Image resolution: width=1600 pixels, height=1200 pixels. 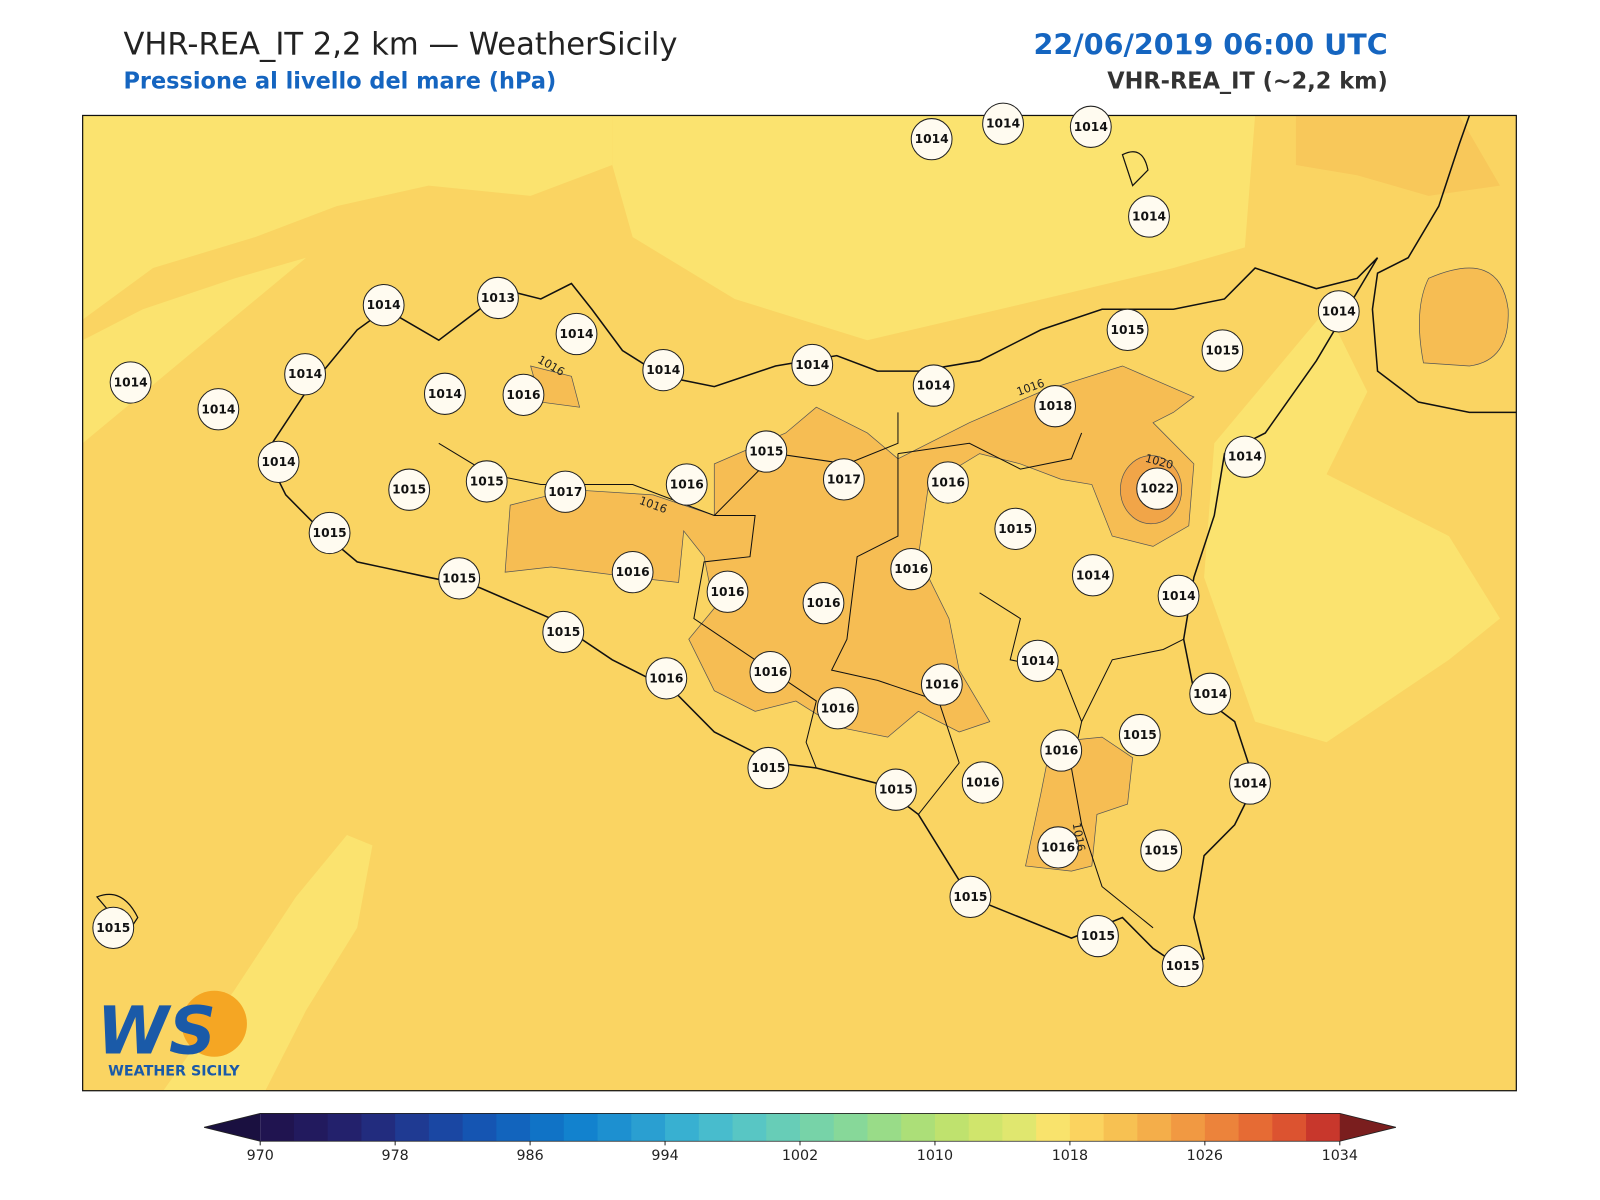 What do you see at coordinates (565, 492) in the screenshot?
I see `station-value: 1017` at bounding box center [565, 492].